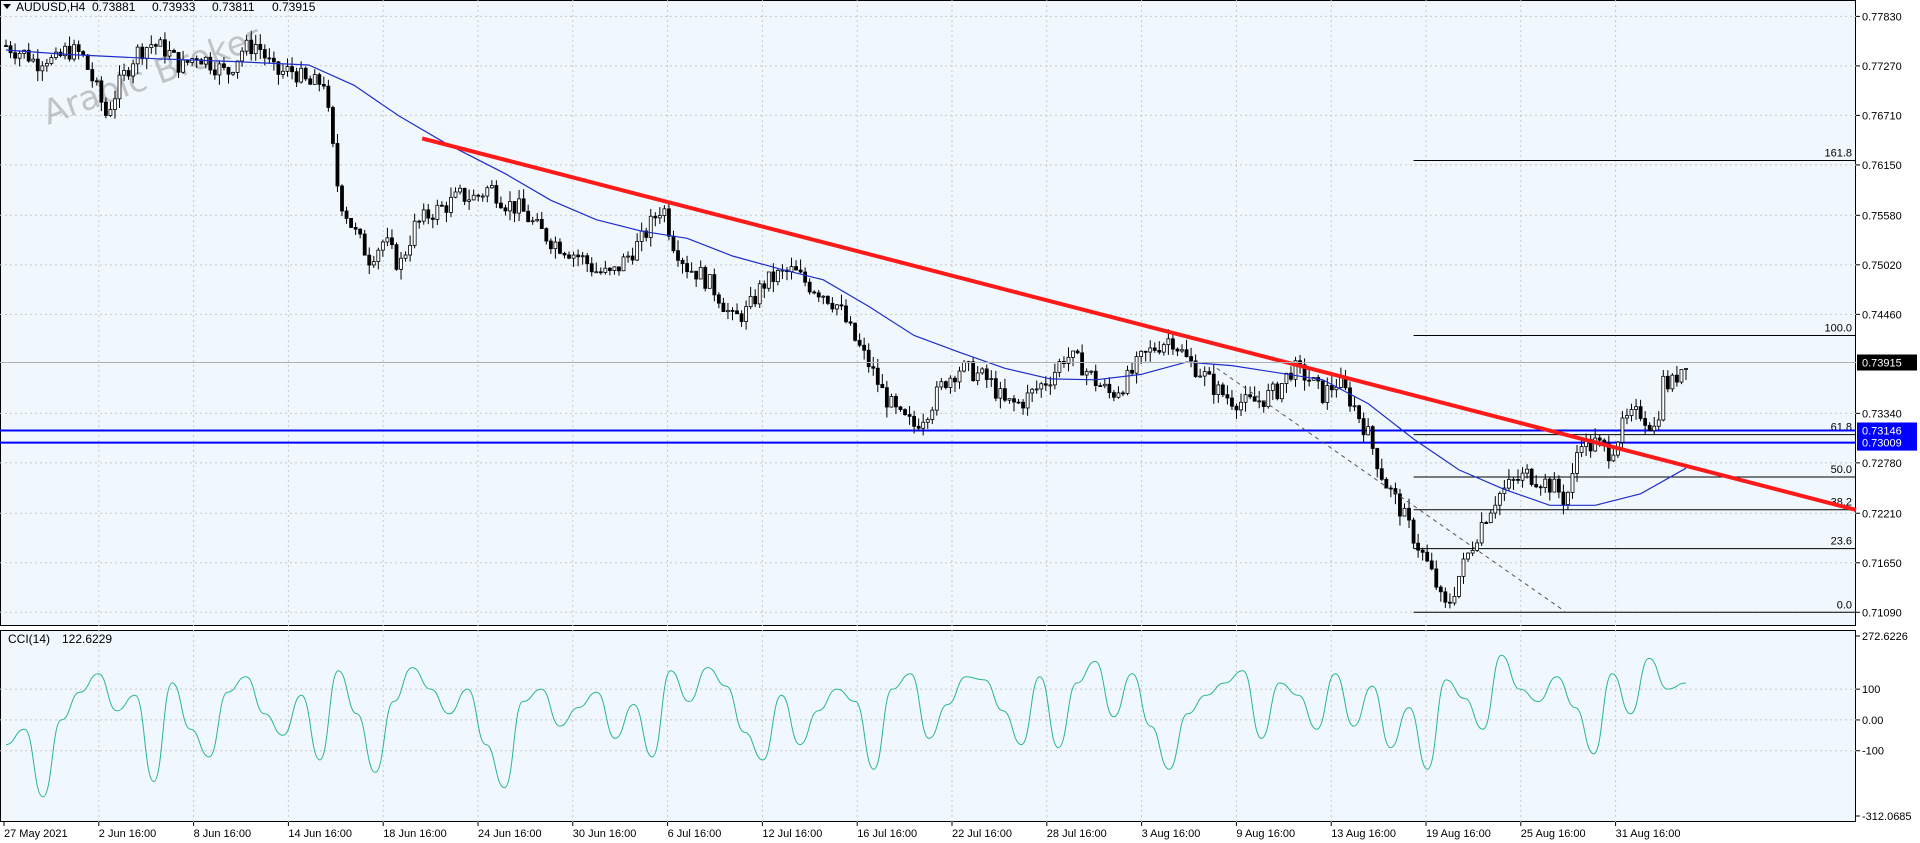 The height and width of the screenshot is (843, 1920). What do you see at coordinates (1882, 444) in the screenshot?
I see `level-price-label: 0.73009` at bounding box center [1882, 444].